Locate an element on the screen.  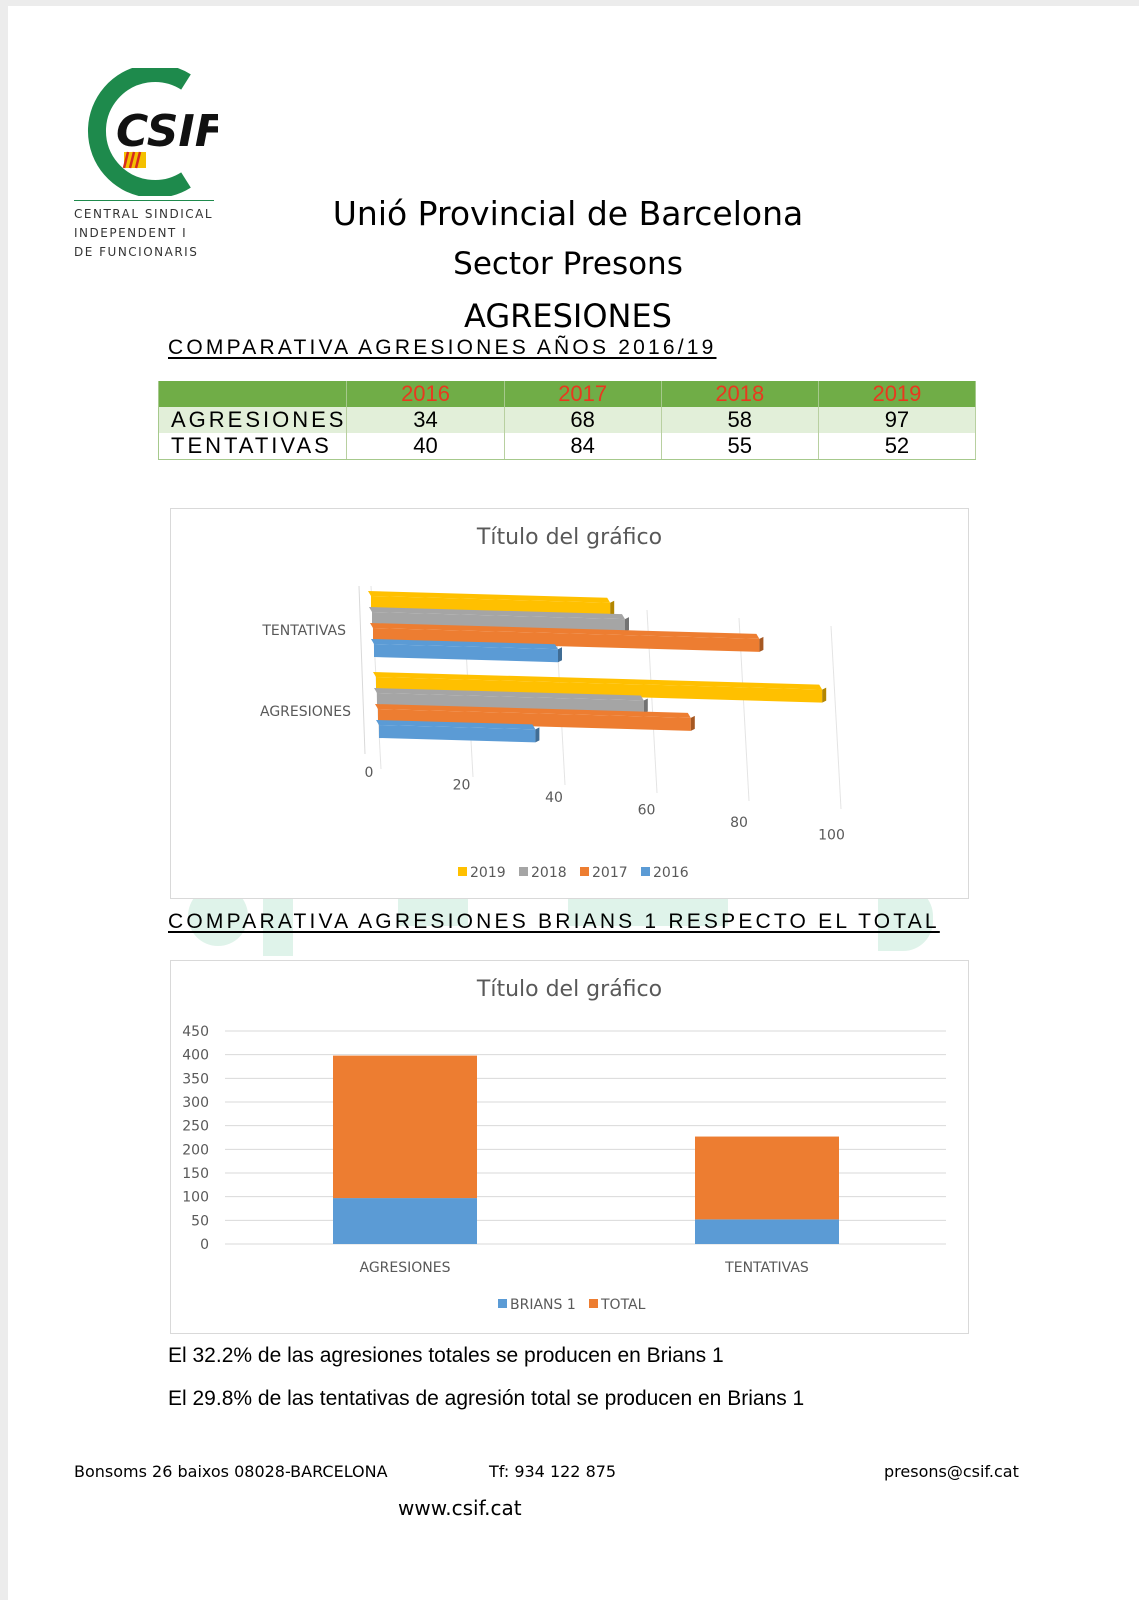
bar-2018-tentativas-end is located at coordinates (627, 625).